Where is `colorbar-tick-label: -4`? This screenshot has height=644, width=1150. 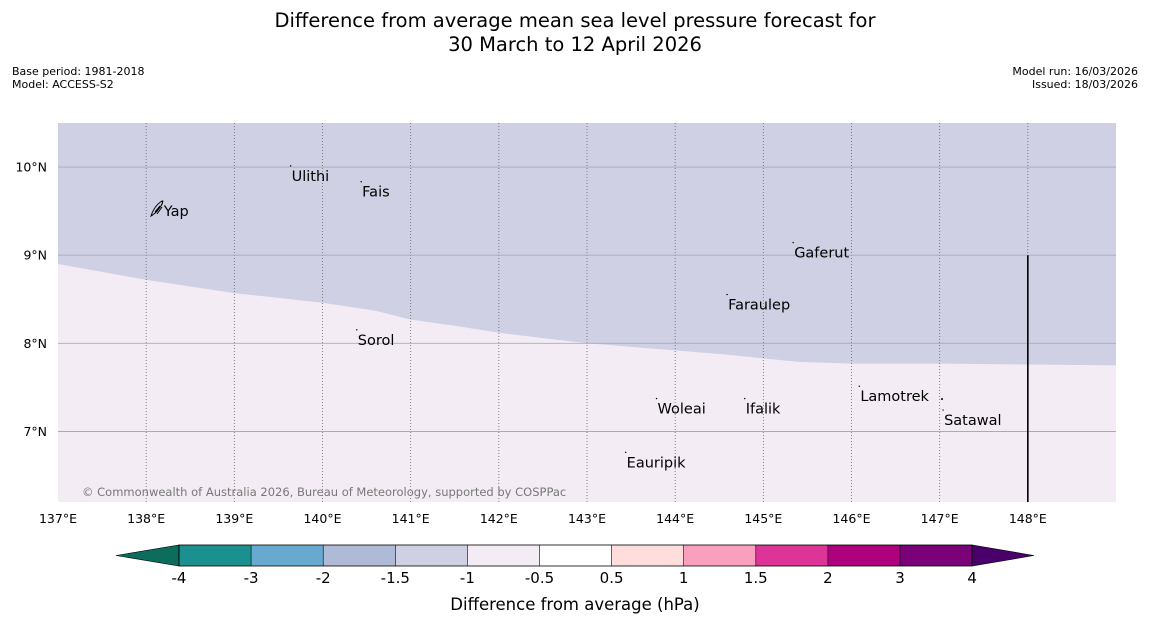
colorbar-tick-label: -4 is located at coordinates (179, 578).